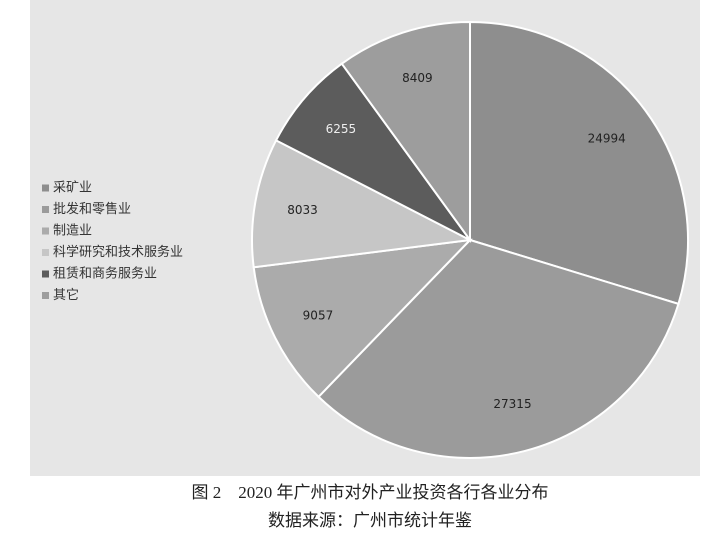 Image resolution: width=721 pixels, height=552 pixels. I want to click on legend-label: 科学研究和技术服务业, so click(118, 252).